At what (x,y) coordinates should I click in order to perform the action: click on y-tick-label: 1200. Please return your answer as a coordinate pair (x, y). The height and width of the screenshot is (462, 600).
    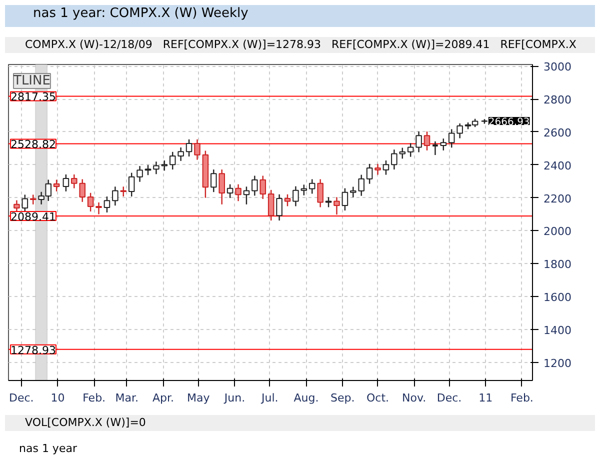
    Looking at the image, I should click on (558, 363).